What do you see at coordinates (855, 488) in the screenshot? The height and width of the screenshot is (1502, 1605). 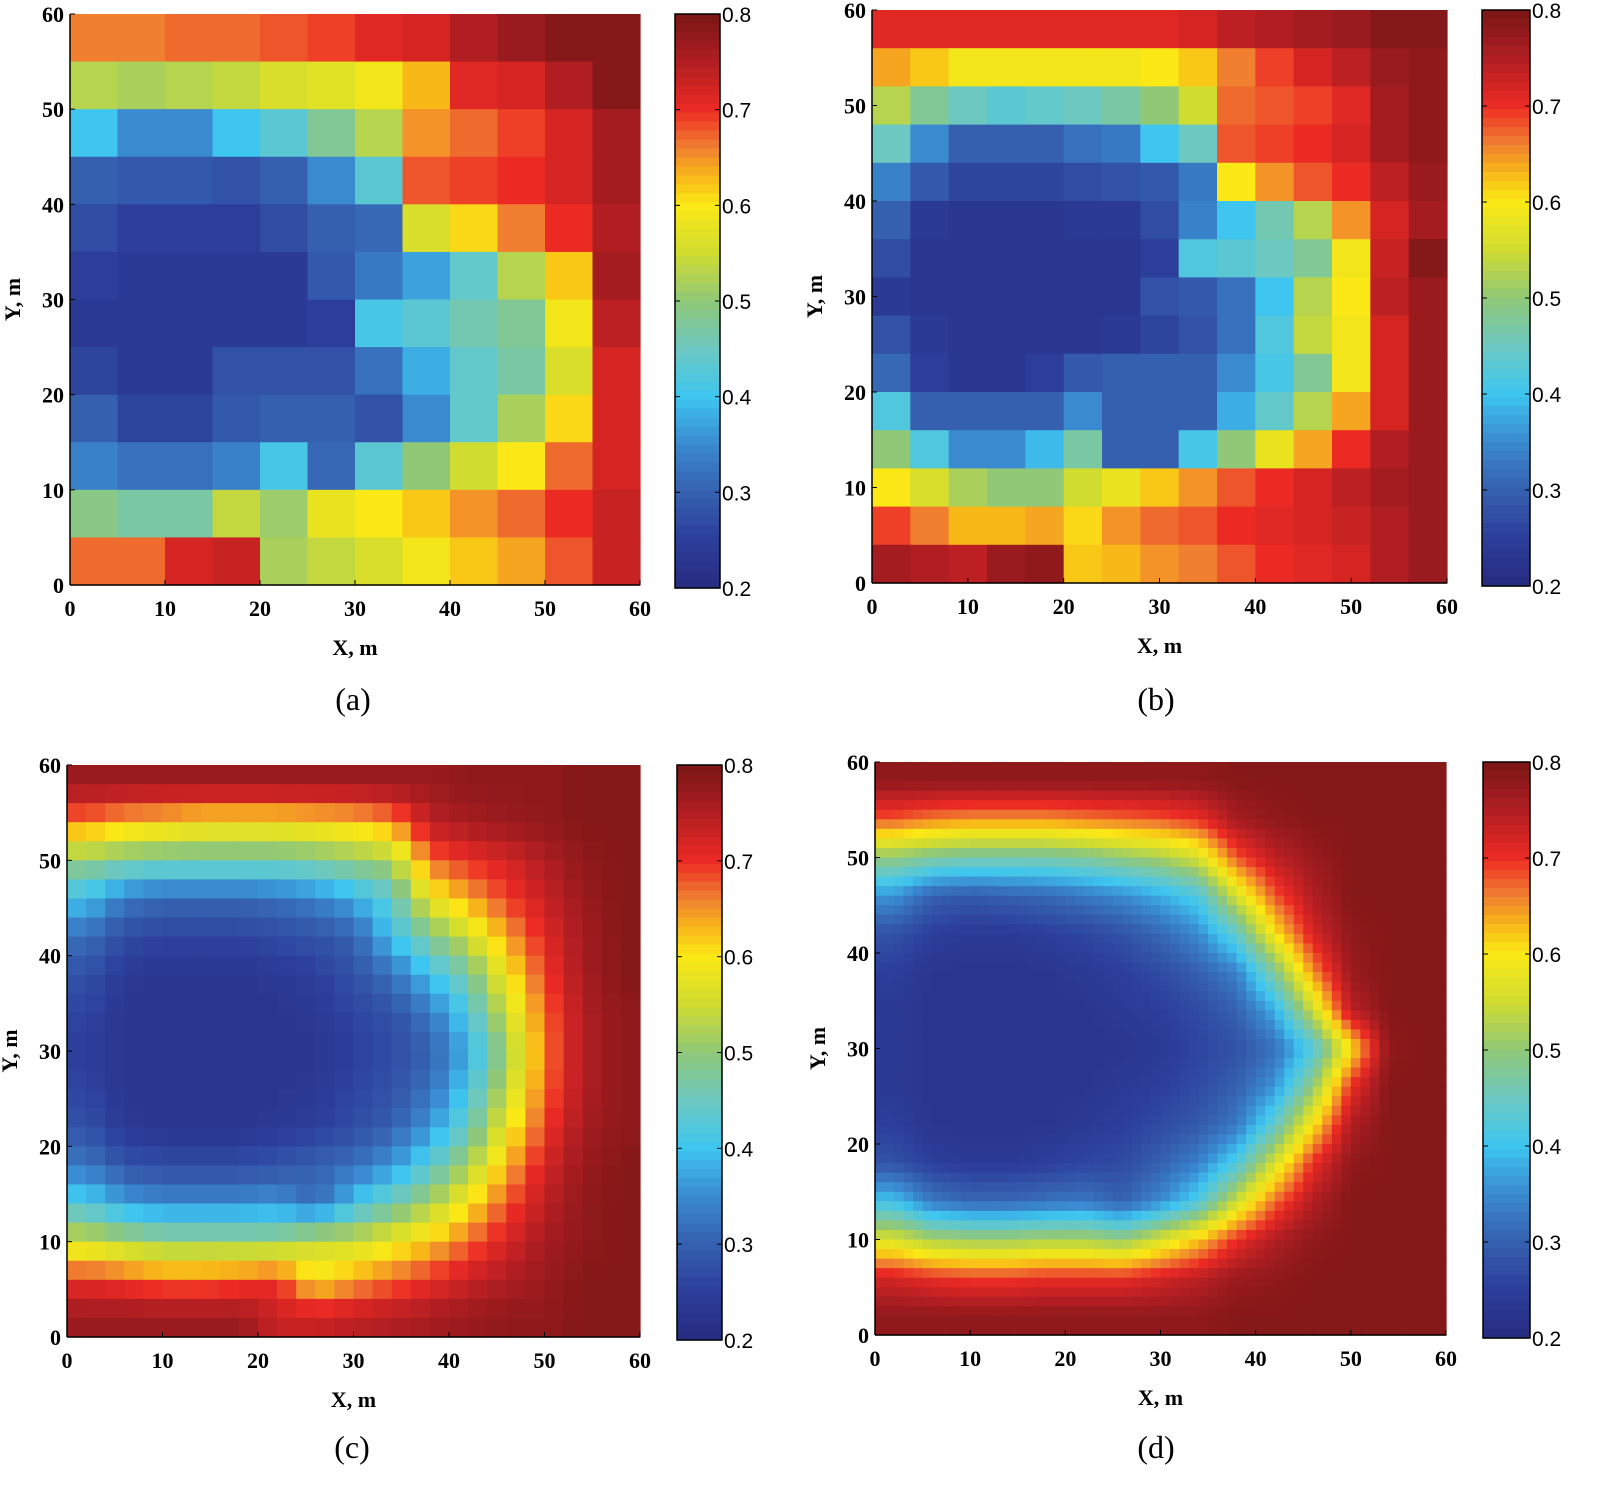 I see `y-tick-label: 10` at bounding box center [855, 488].